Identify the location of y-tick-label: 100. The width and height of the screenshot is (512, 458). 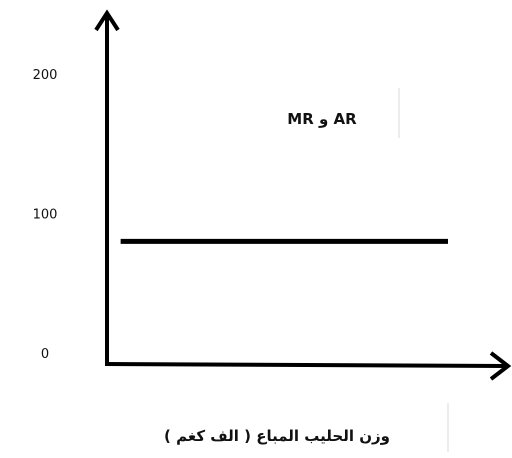
(45, 215).